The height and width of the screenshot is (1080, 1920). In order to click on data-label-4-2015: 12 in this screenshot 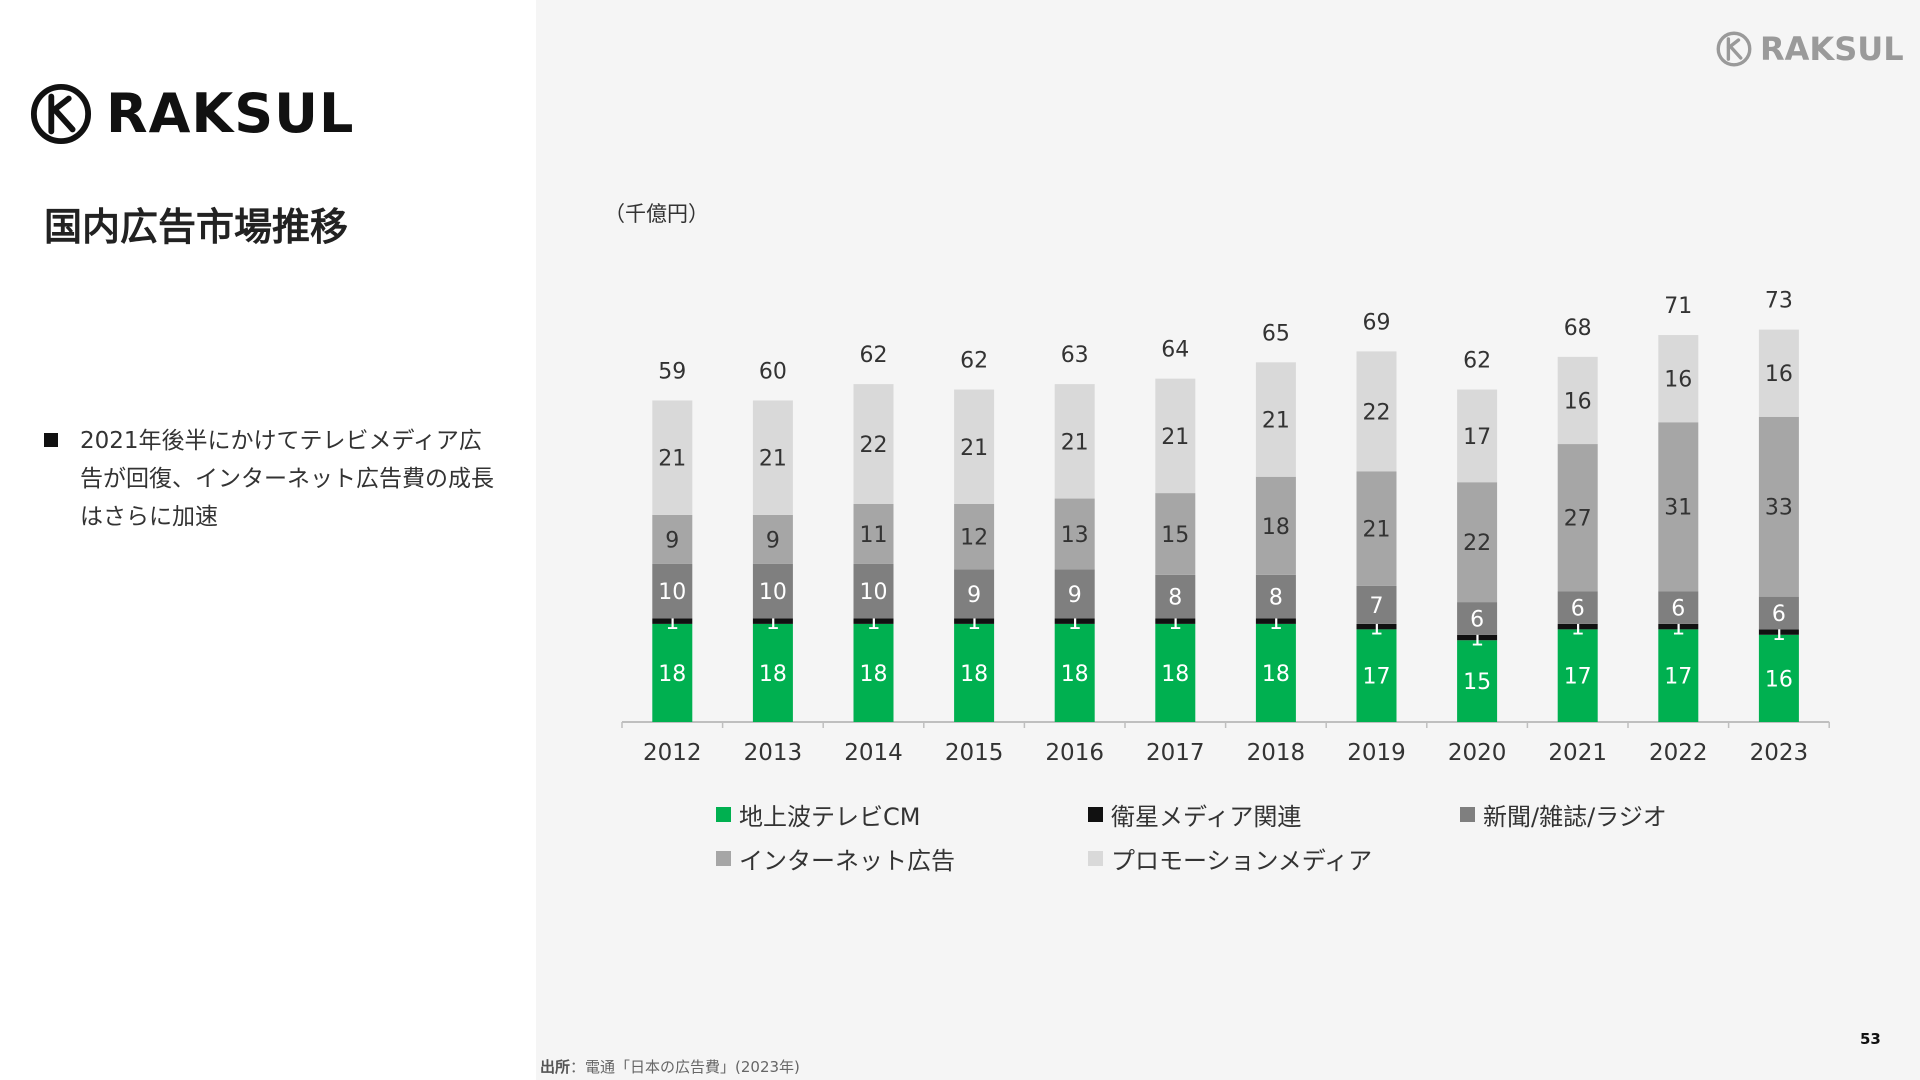, I will do `click(974, 538)`.